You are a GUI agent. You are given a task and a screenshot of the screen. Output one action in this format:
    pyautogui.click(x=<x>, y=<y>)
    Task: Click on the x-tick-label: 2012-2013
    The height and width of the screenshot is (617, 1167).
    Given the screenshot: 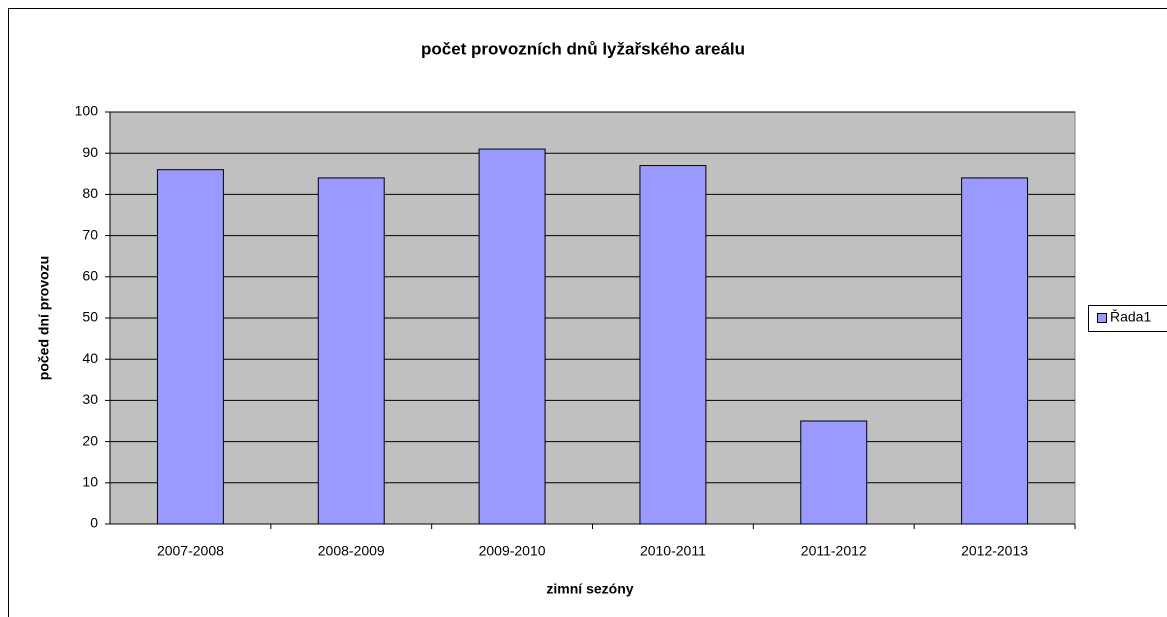 What is the action you would take?
    pyautogui.click(x=994, y=551)
    